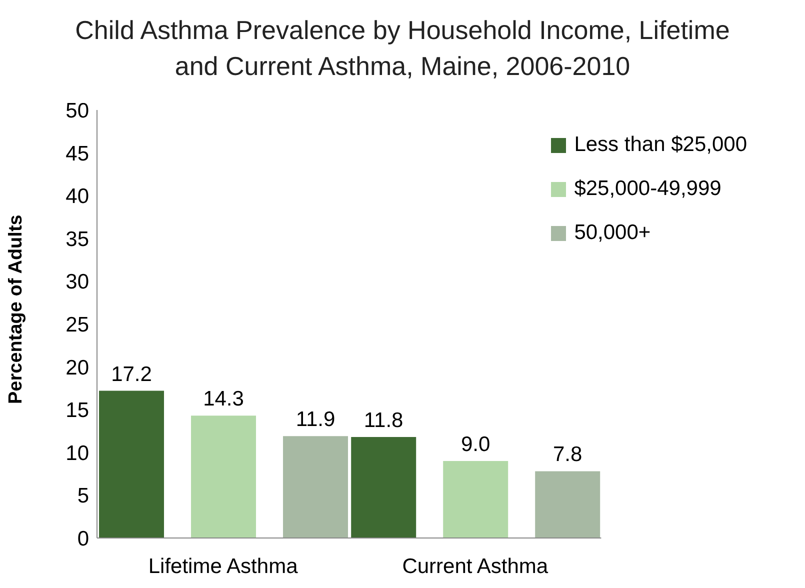  Describe the element at coordinates (567, 454) in the screenshot. I see `data-label: 7.8` at that location.